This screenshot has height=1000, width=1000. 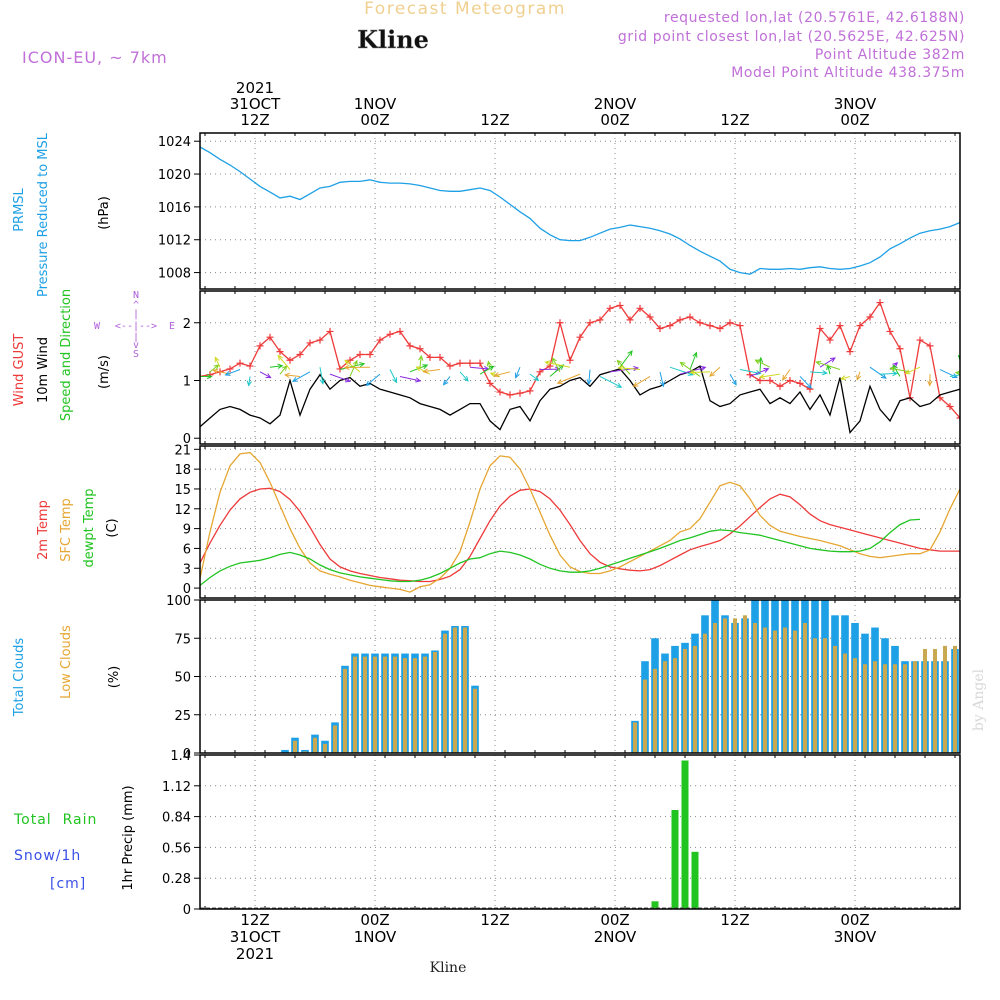 I want to click on time-label-top: 00Z, so click(x=374, y=120).